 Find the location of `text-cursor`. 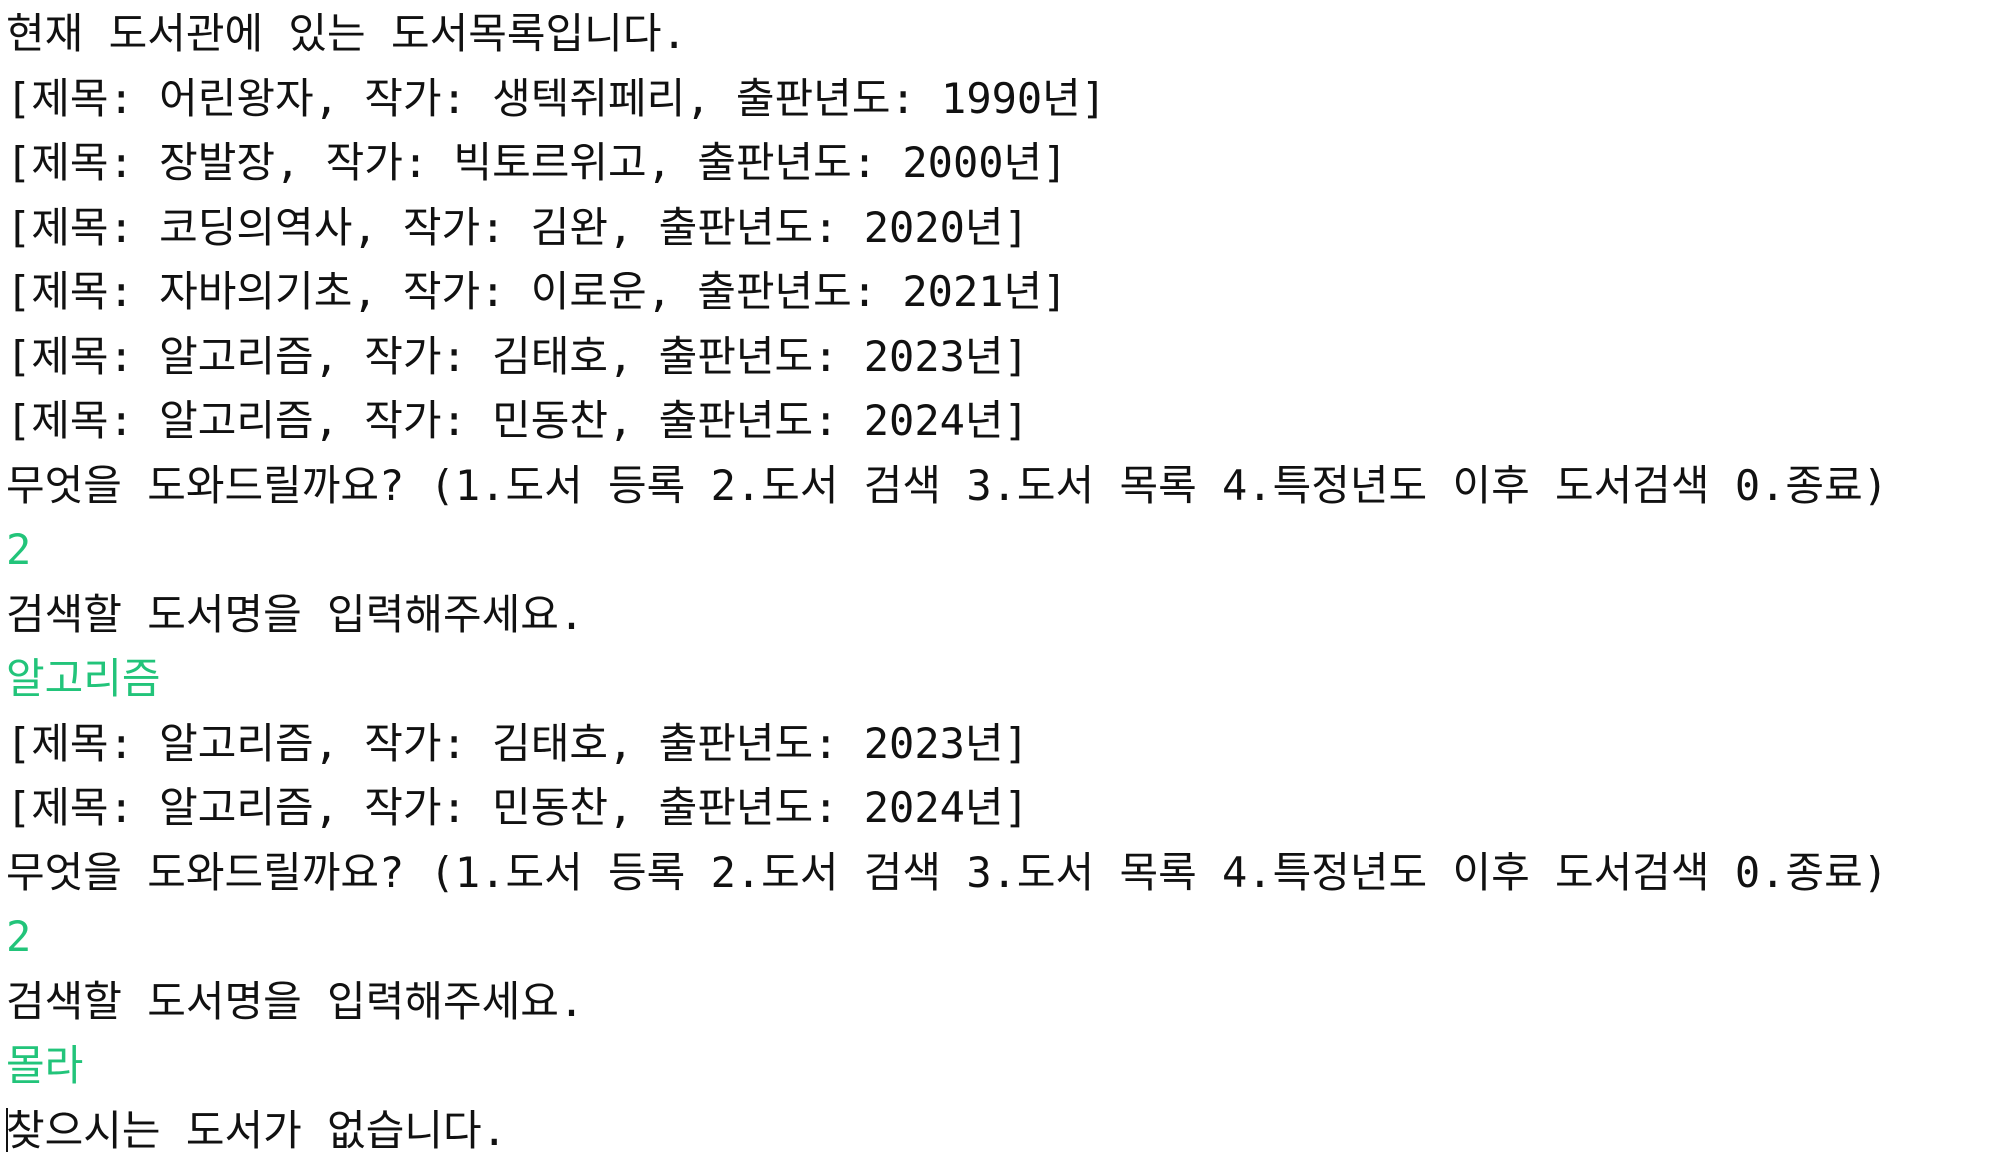

text-cursor is located at coordinates (7, 1130).